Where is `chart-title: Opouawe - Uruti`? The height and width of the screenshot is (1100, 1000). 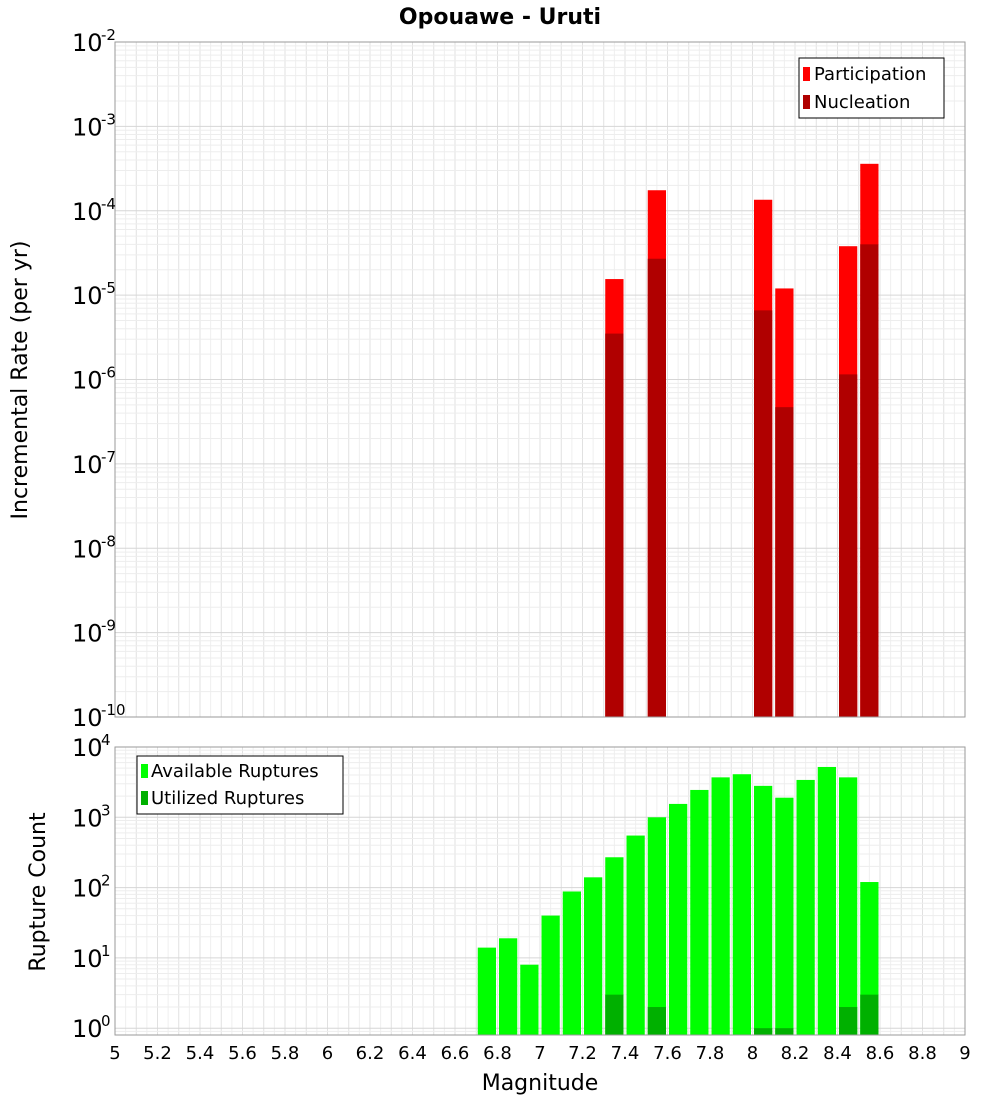 chart-title: Opouawe - Uruti is located at coordinates (500, 17).